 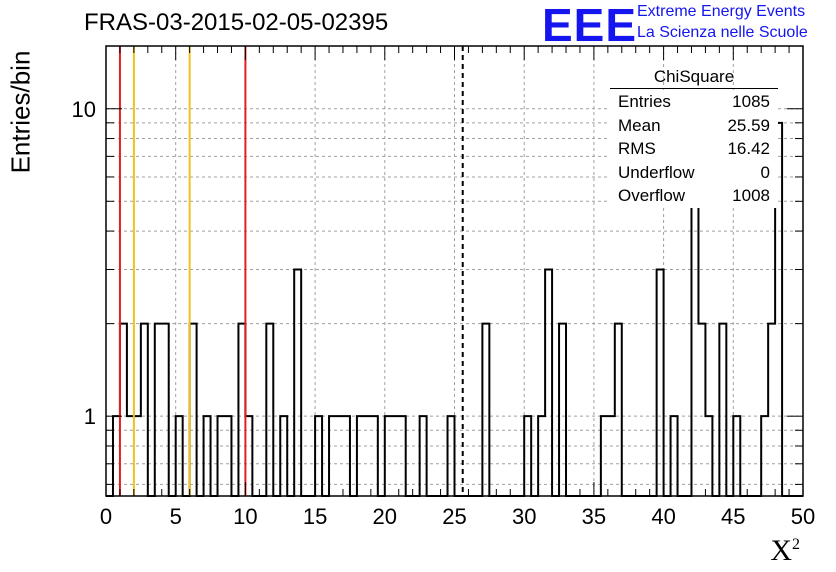 What do you see at coordinates (722, 32) in the screenshot?
I see `logo-subtitle-line2: La Scienza nelle Scuole` at bounding box center [722, 32].